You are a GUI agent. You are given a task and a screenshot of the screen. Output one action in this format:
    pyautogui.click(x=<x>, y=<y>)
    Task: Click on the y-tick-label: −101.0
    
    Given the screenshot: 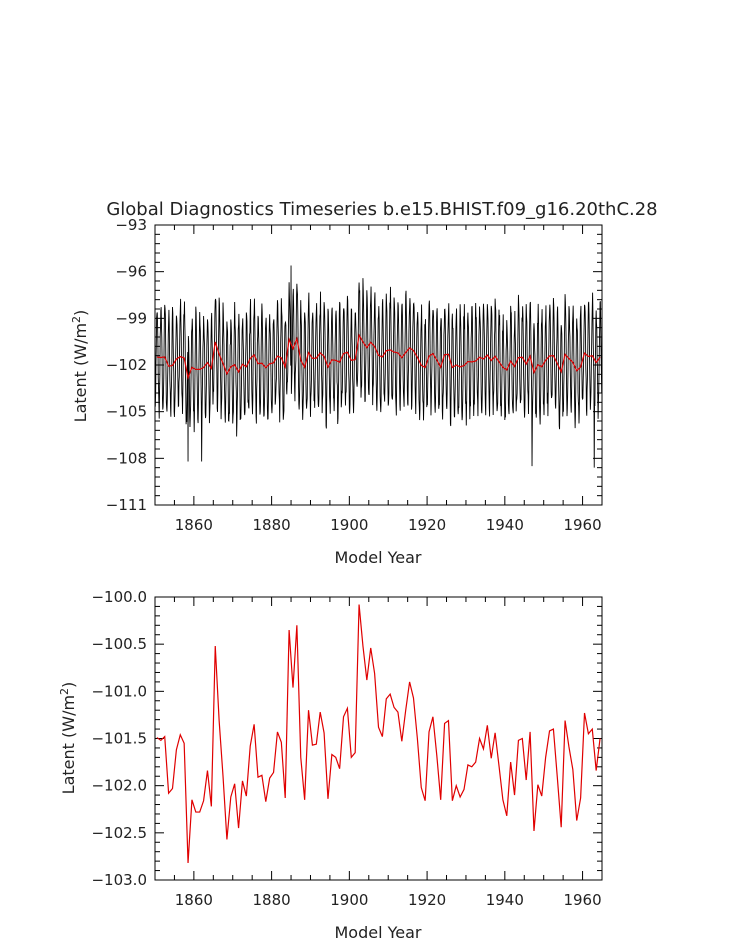 What is the action you would take?
    pyautogui.click(x=119, y=691)
    